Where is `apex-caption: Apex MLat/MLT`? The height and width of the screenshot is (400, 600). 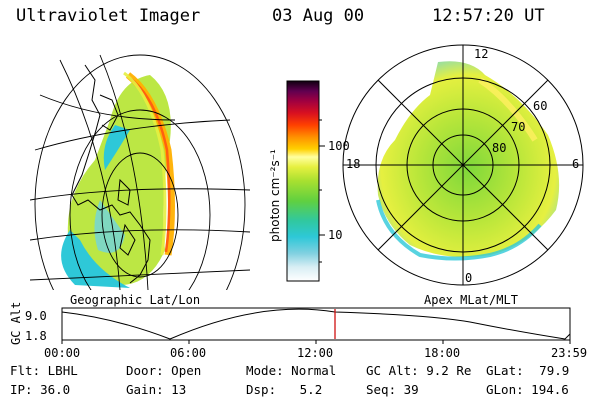
apex-caption: Apex MLat/MLT is located at coordinates (471, 300).